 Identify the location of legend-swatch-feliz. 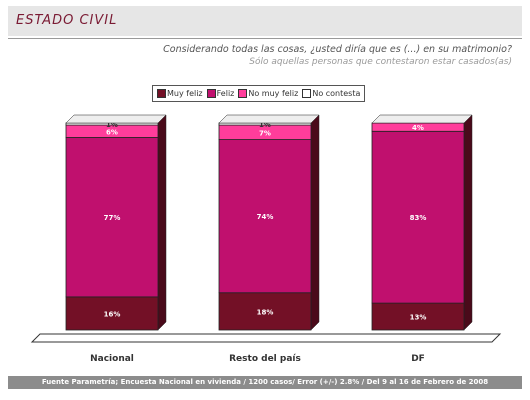
(211, 93).